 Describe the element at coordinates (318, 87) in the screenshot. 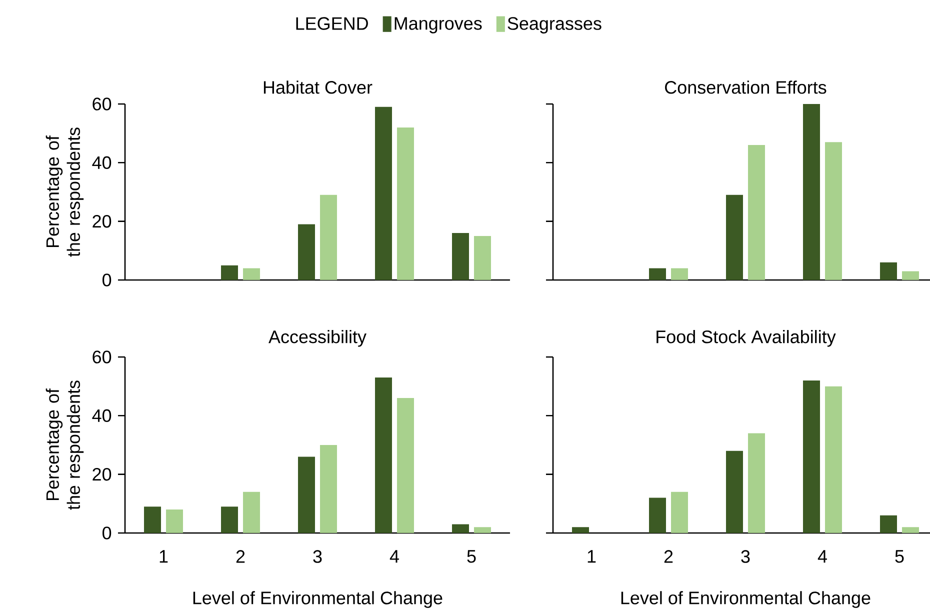

I see `chart-title: Habitat Cover` at that location.